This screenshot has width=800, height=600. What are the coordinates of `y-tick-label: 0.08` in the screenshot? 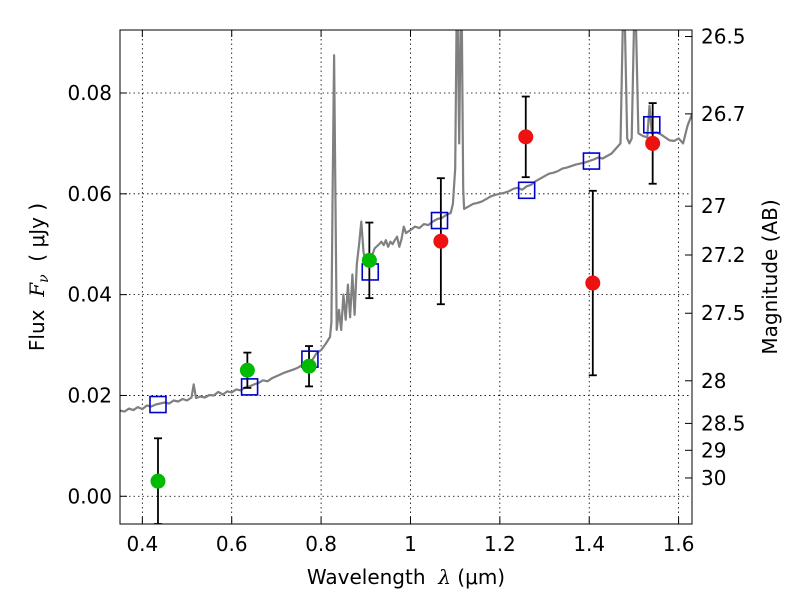 It's located at (89, 93).